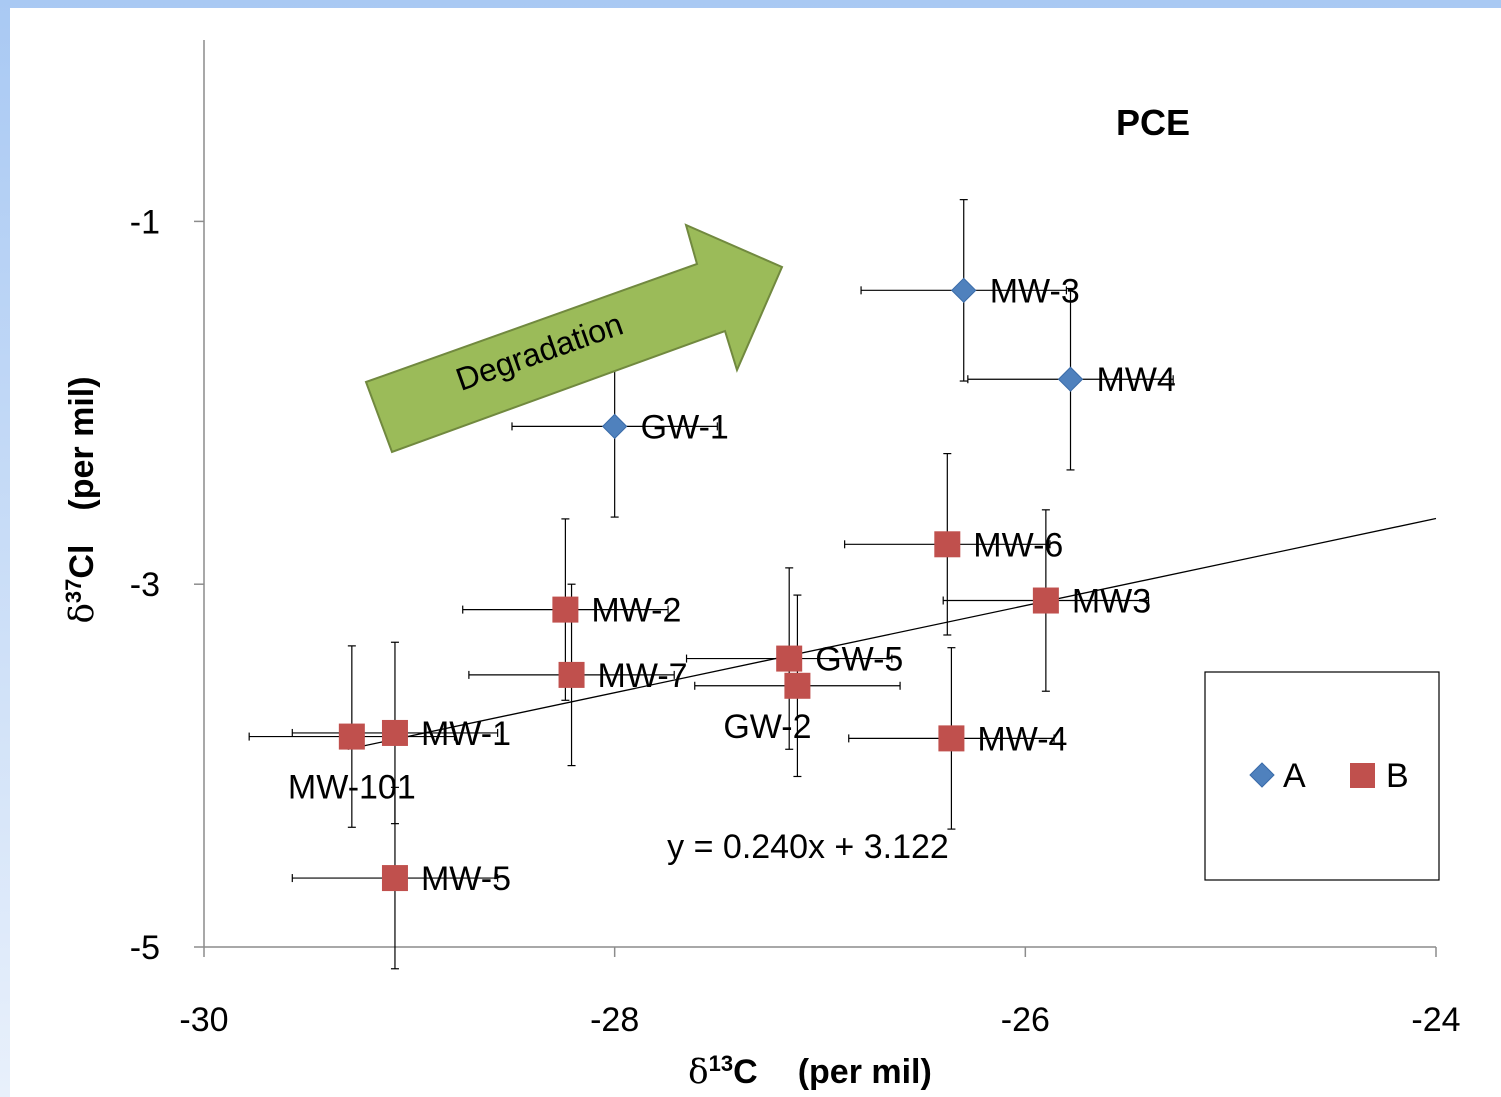 The width and height of the screenshot is (1501, 1097). Describe the element at coordinates (643, 676) in the screenshot. I see `data-label-mw-7: MW-7` at that location.